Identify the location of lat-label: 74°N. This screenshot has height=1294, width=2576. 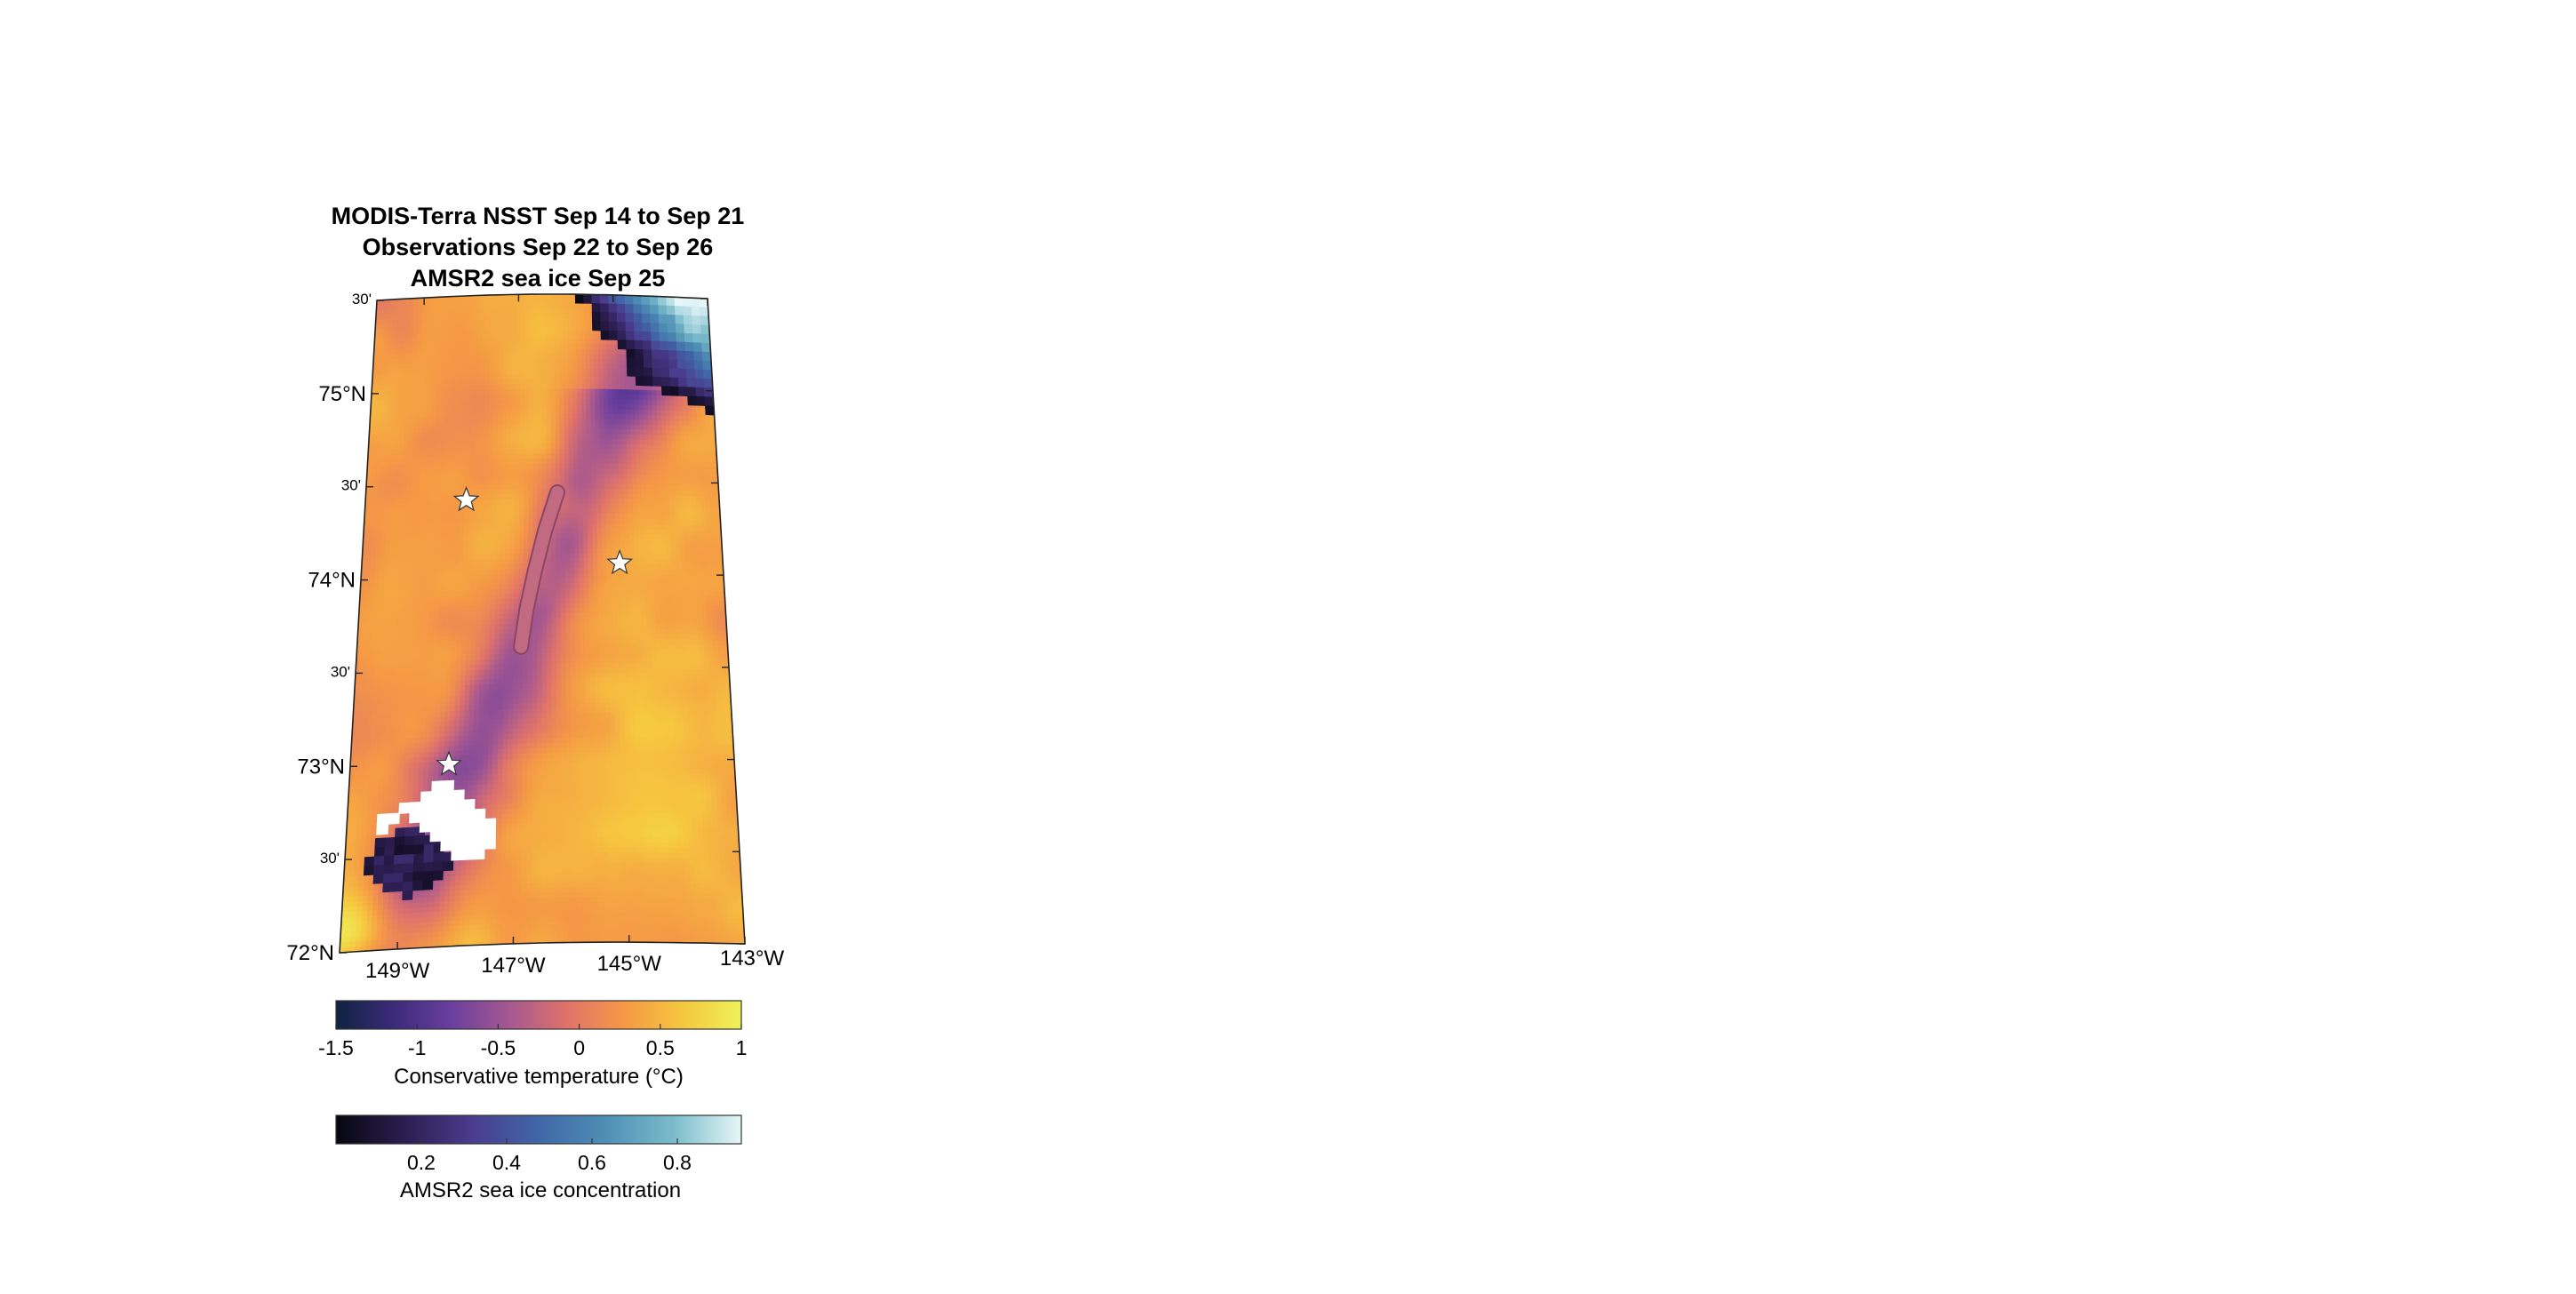
(332, 581).